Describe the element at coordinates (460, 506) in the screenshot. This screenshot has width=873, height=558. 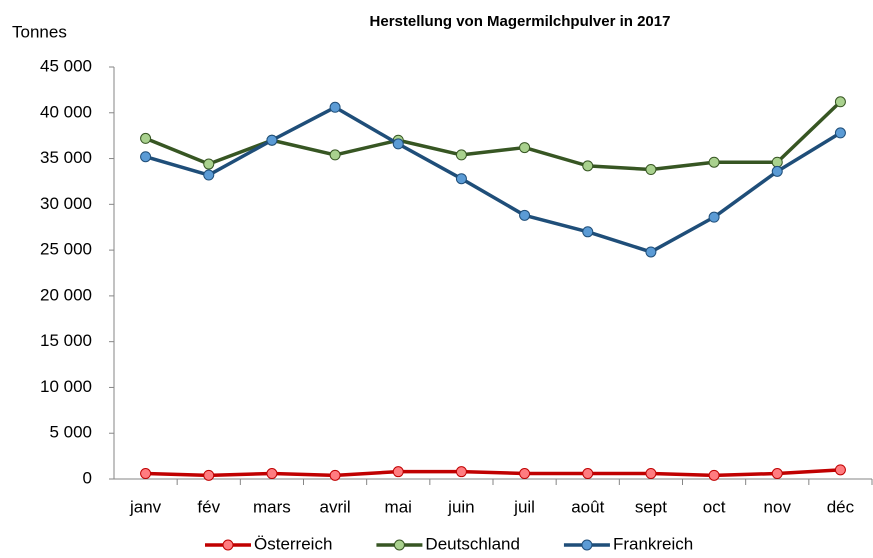
I see `x-tick-label: juin` at that location.